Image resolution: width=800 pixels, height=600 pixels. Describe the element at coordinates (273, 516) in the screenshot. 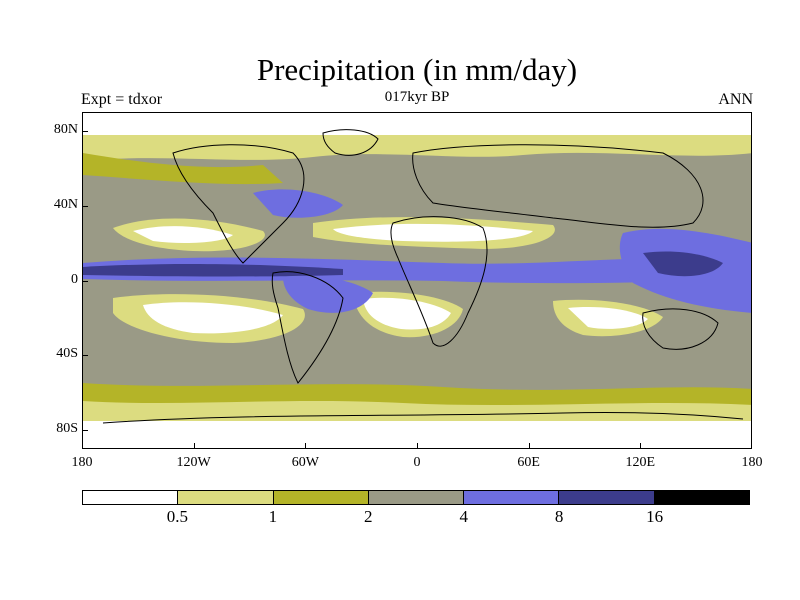

I see `colorbar-label: 1` at that location.